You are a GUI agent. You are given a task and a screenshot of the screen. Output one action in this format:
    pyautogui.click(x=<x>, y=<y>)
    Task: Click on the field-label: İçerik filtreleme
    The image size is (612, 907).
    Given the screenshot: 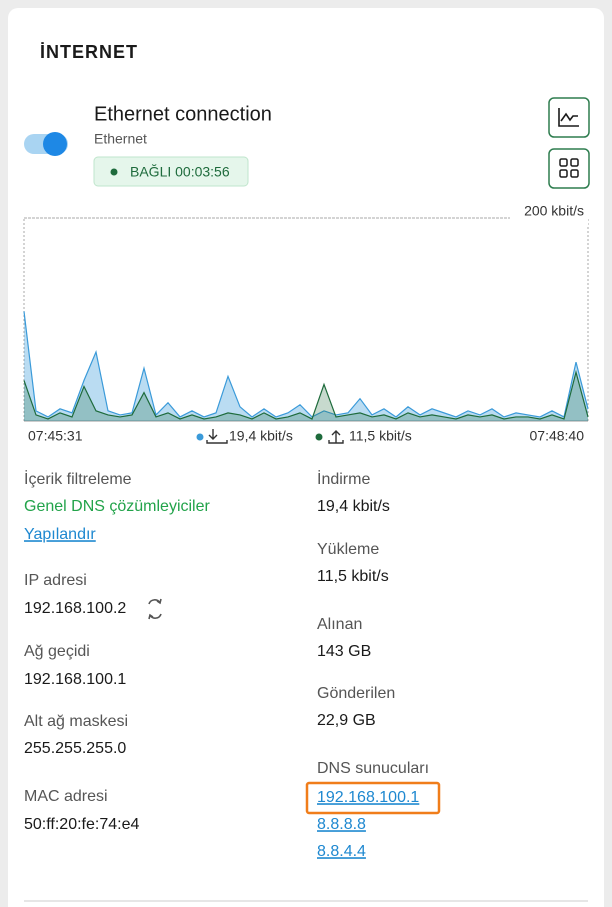 What is the action you would take?
    pyautogui.click(x=78, y=478)
    